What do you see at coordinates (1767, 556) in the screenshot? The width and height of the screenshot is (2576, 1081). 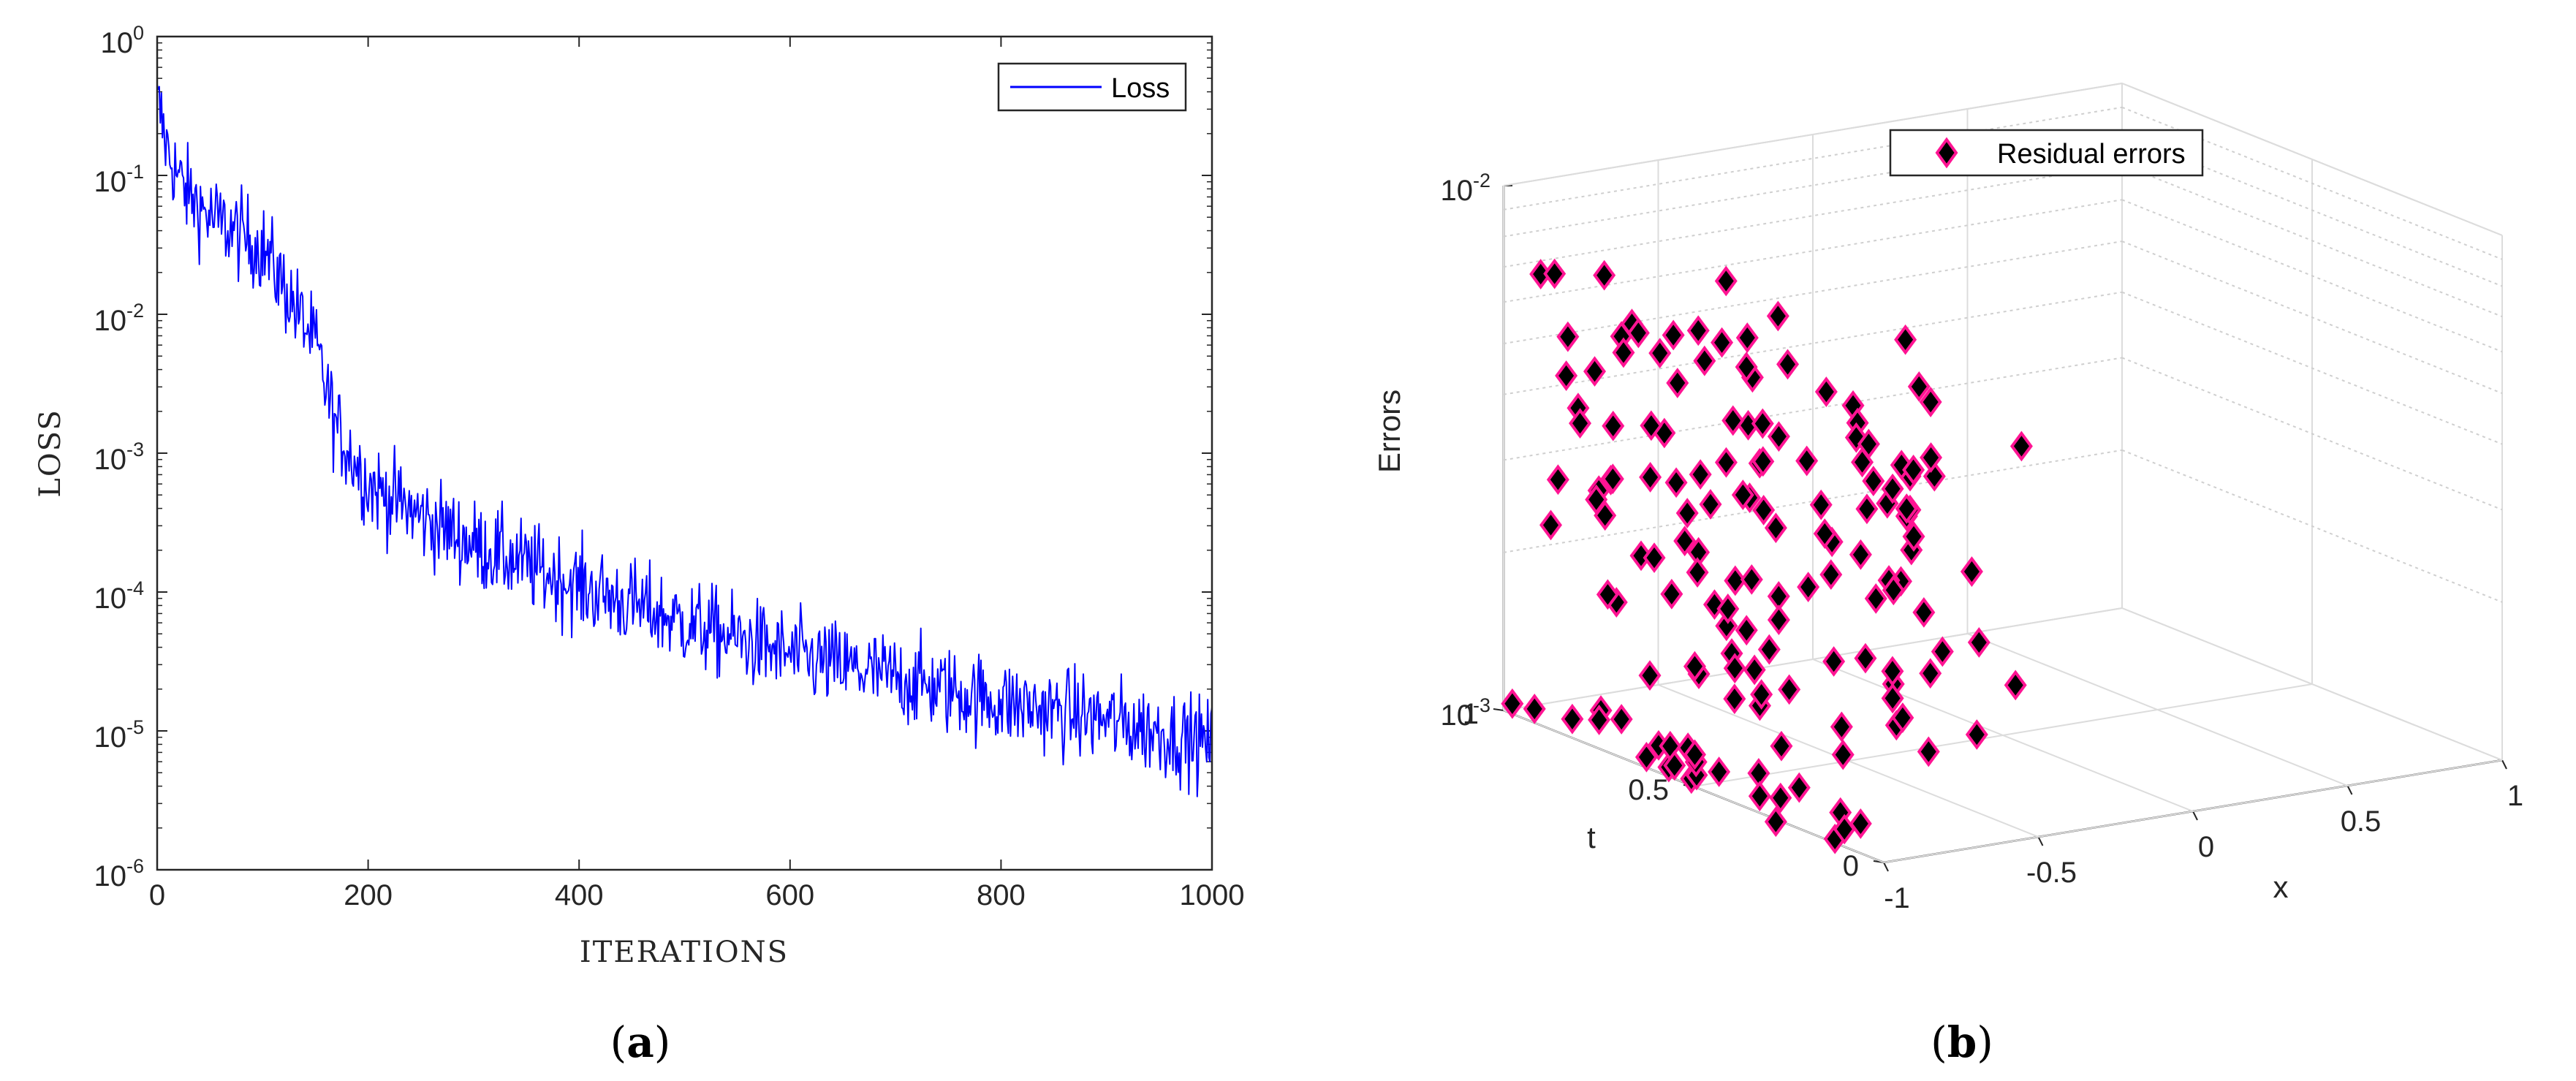 I see `residual-points` at bounding box center [1767, 556].